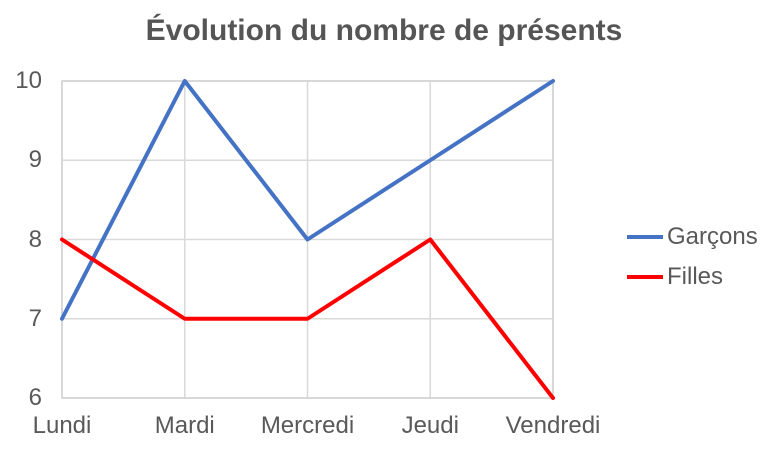  Describe the element at coordinates (62, 425) in the screenshot. I see `x-category-label: Lundi` at that location.